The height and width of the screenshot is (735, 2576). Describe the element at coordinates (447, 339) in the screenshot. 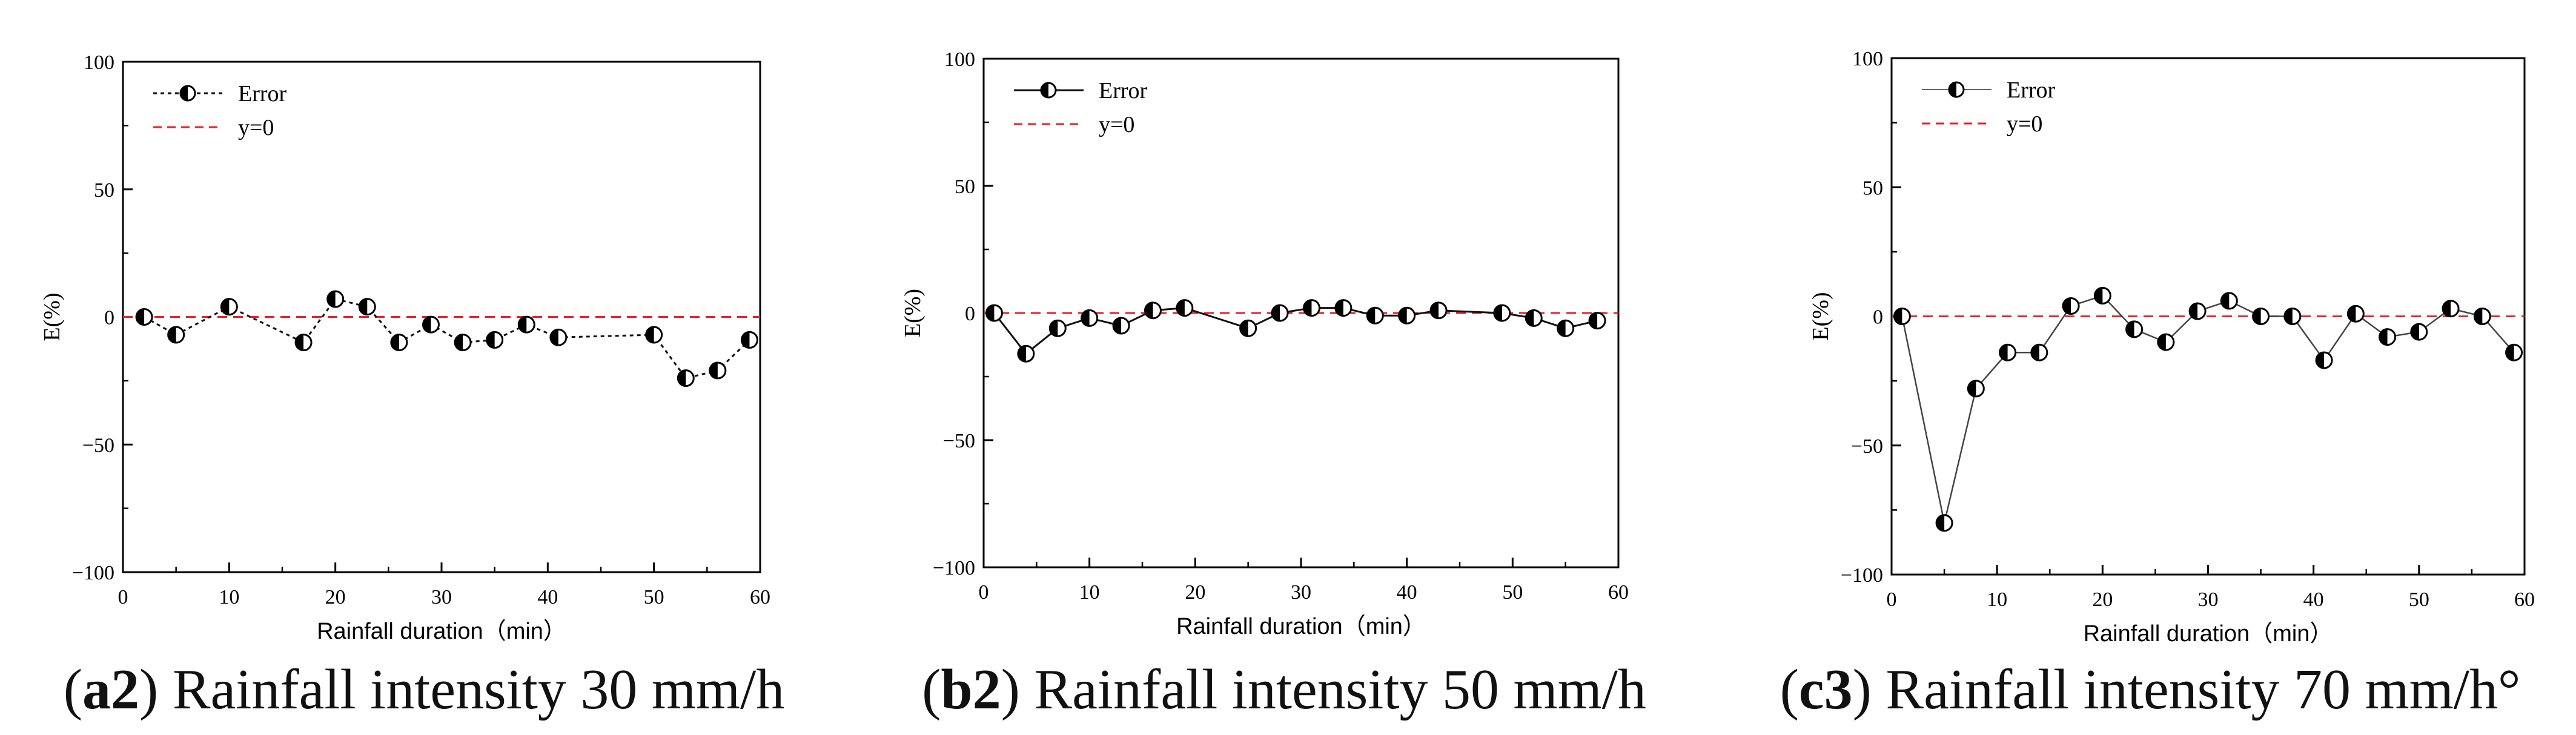

I see `error-series-line` at that location.